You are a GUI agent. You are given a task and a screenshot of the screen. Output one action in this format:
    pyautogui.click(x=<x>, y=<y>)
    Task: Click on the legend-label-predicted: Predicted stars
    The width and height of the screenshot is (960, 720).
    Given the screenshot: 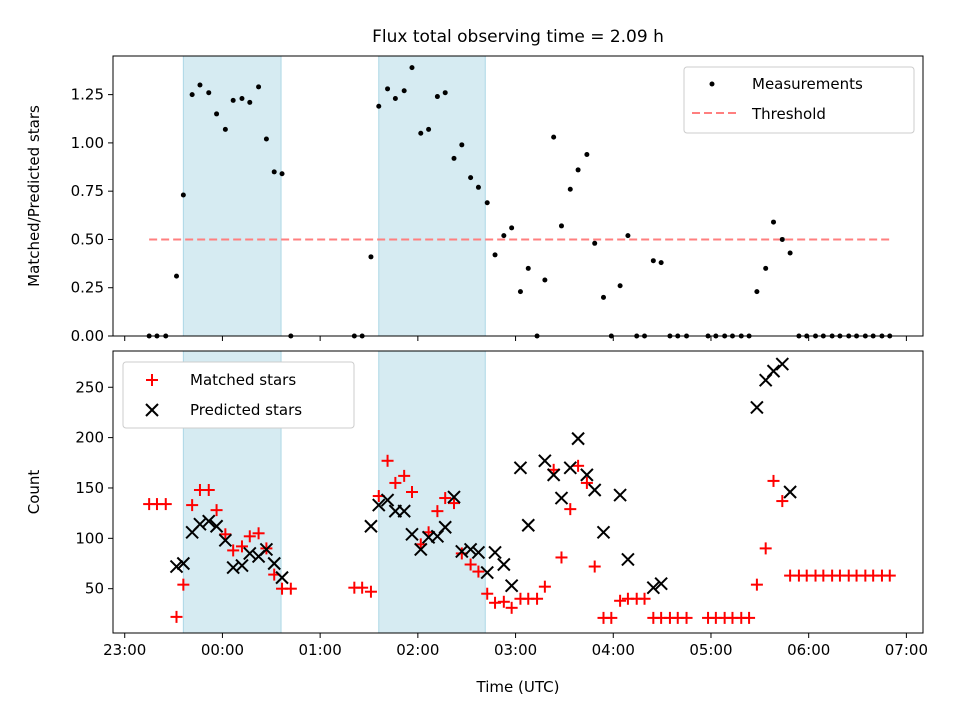 What is the action you would take?
    pyautogui.click(x=246, y=410)
    